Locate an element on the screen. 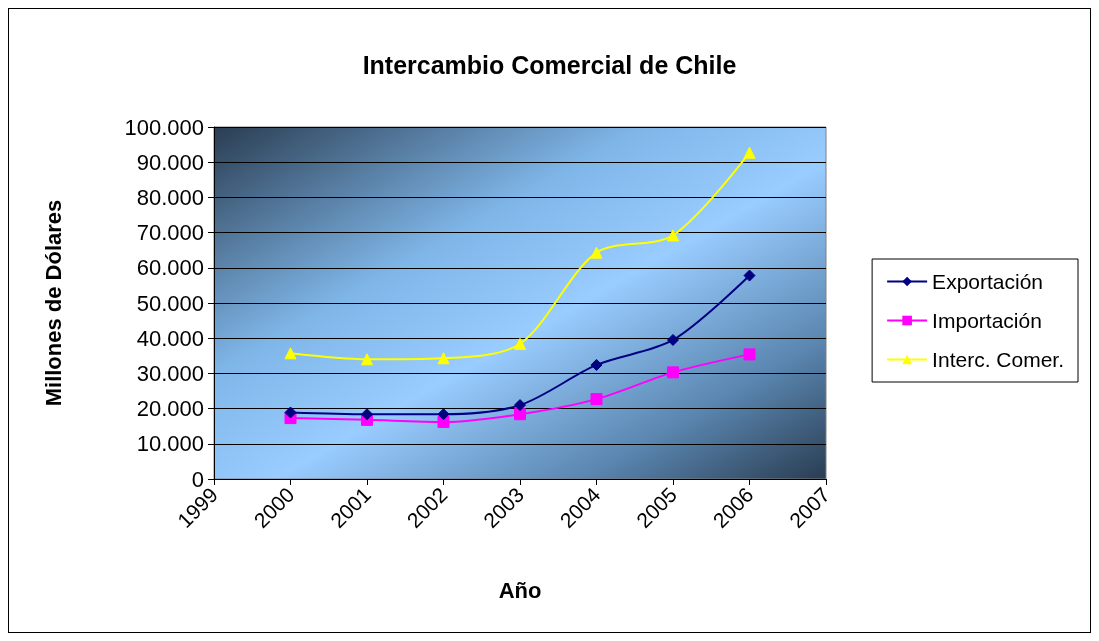 The width and height of the screenshot is (1099, 641). legend-label: Exportación is located at coordinates (988, 281).